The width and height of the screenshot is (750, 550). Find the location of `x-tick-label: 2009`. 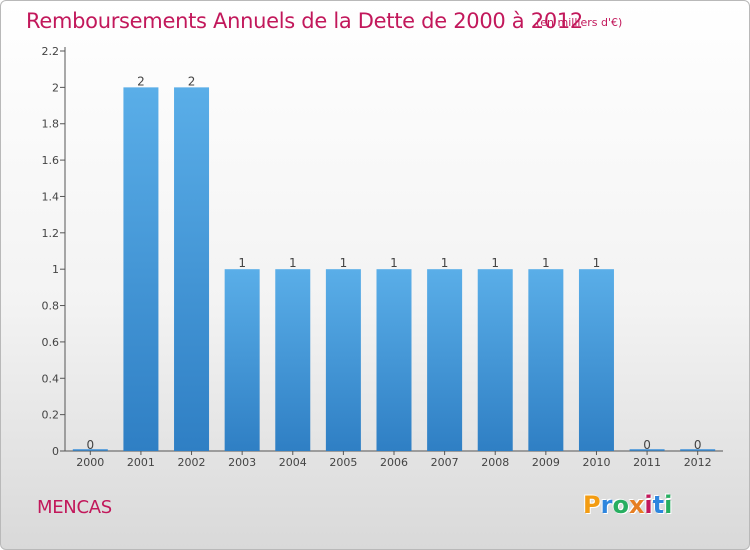

x-tick-label: 2009 is located at coordinates (546, 462).